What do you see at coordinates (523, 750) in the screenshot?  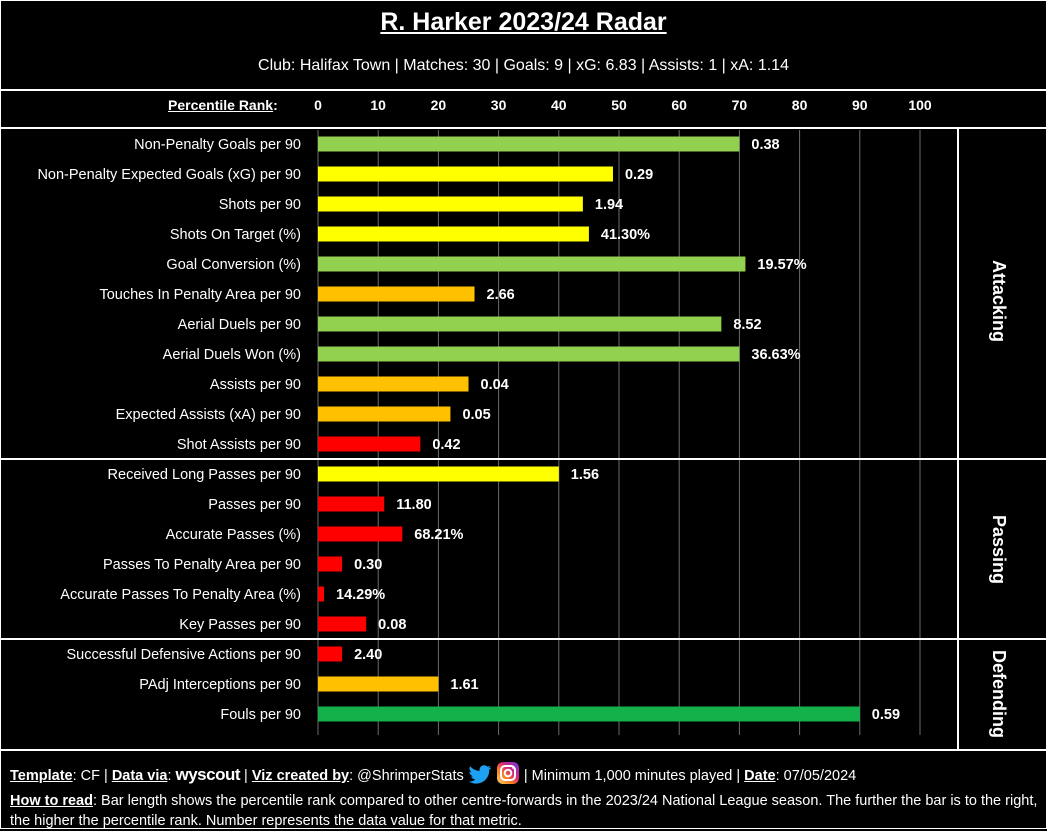 I see `divider-footer` at bounding box center [523, 750].